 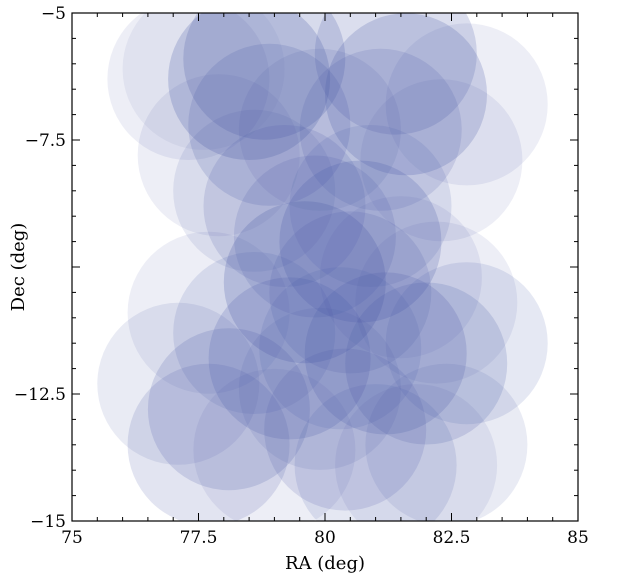 I want to click on x-tick-label: 85, so click(x=578, y=538).